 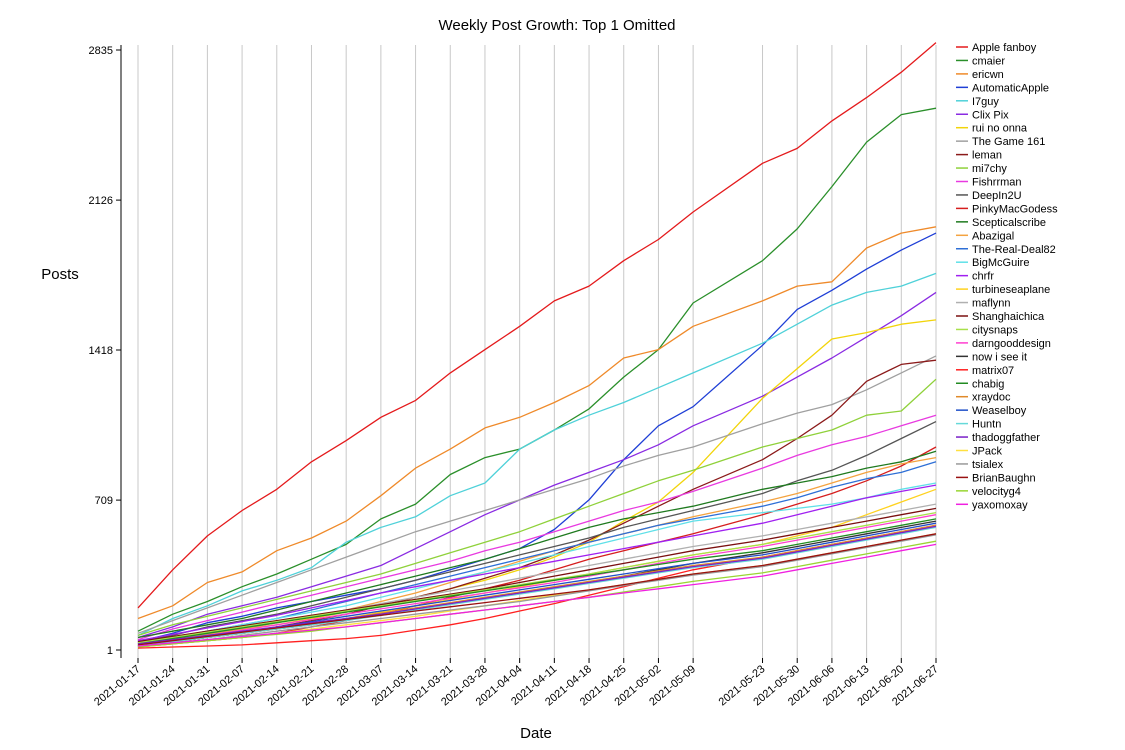 I want to click on legend-label: thadoggfather, so click(x=1006, y=438).